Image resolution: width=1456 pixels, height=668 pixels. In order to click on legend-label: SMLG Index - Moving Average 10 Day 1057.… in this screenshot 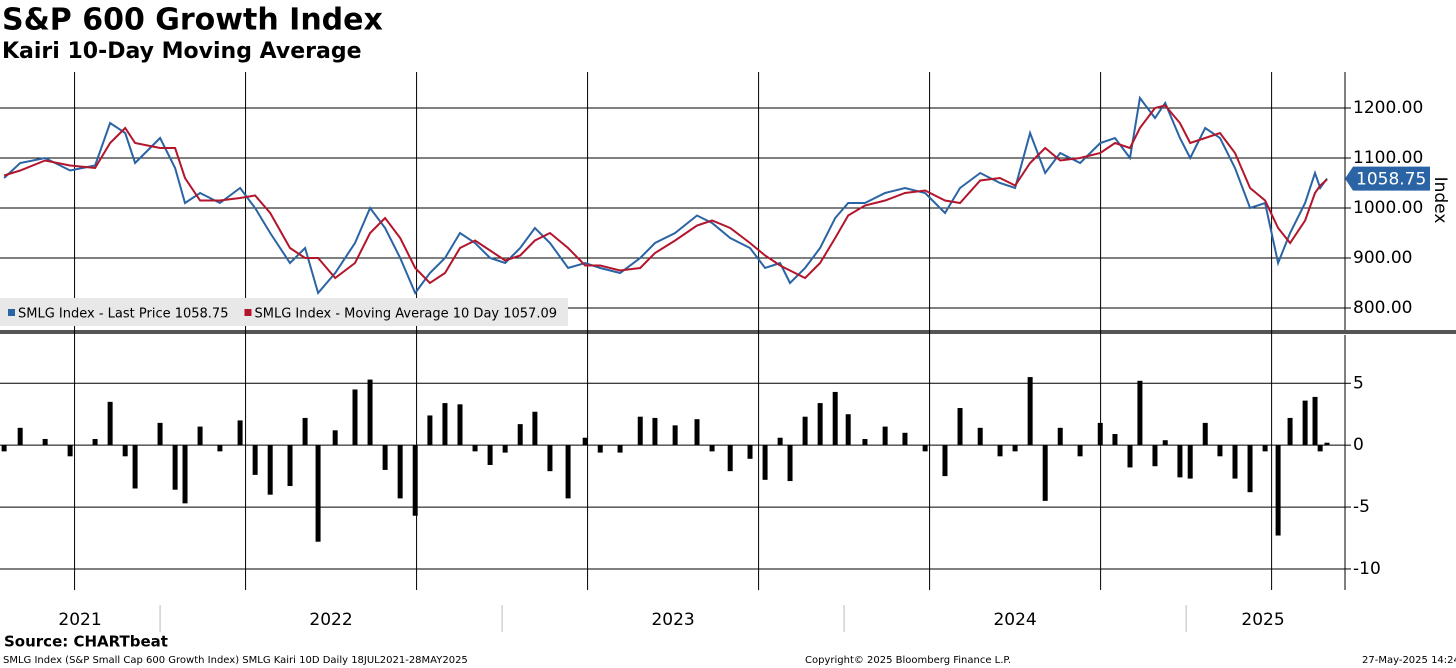, I will do `click(405, 314)`.